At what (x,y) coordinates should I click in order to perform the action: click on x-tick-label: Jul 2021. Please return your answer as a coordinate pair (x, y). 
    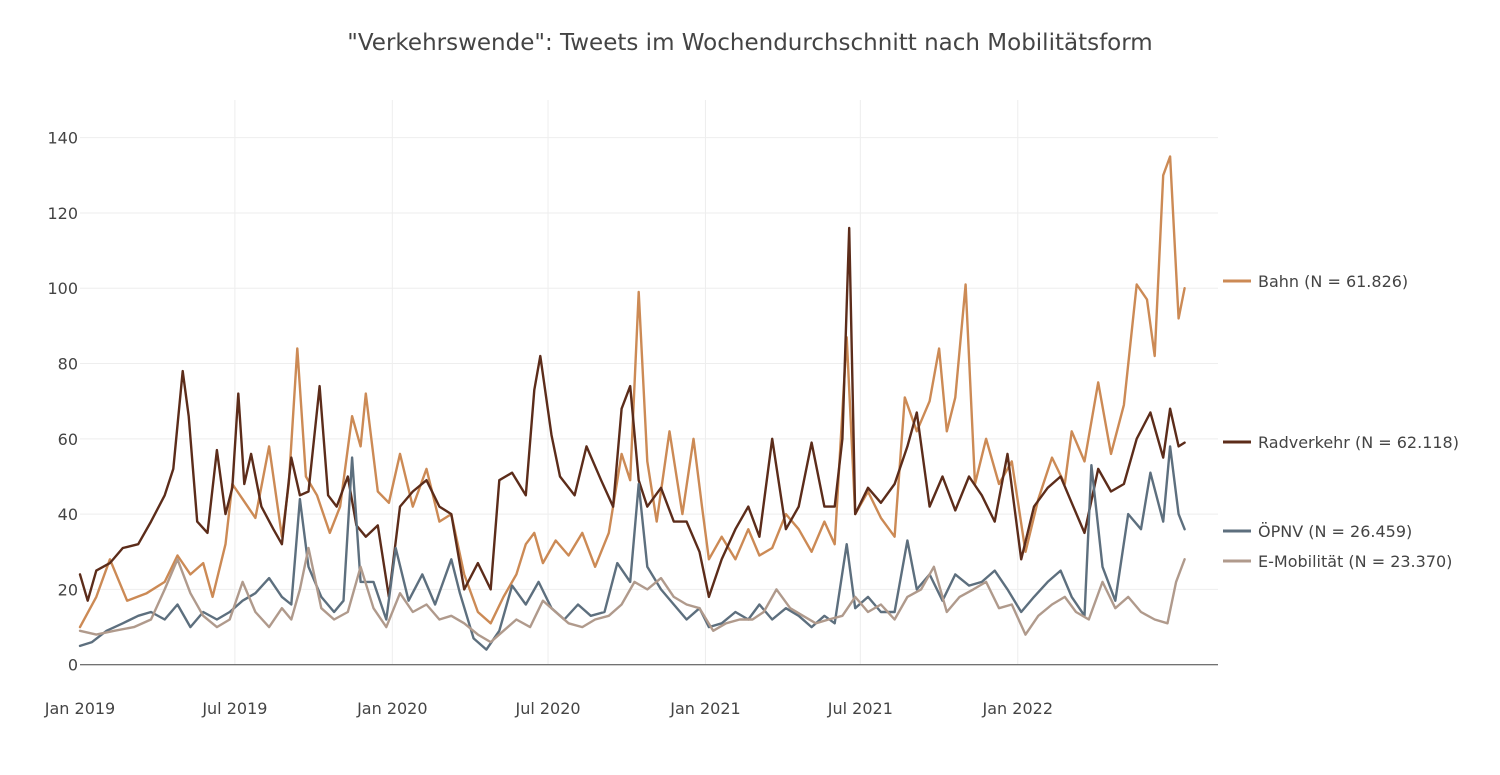
    Looking at the image, I should click on (860, 708).